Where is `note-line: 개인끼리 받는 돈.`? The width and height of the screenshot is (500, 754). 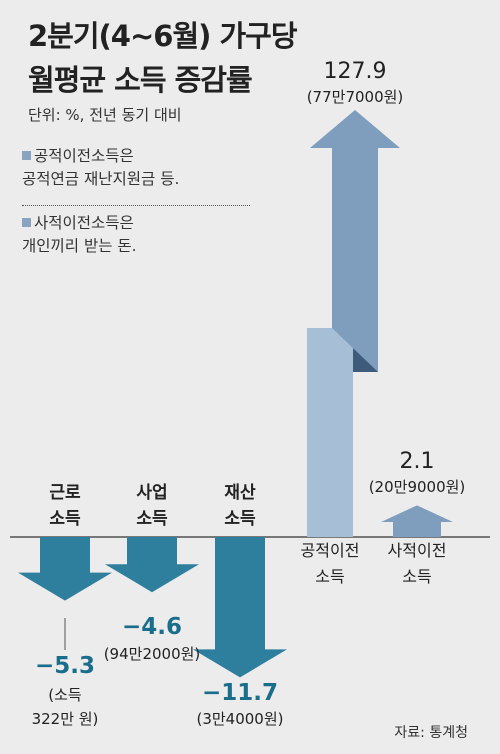 note-line: 개인끼리 받는 돈. is located at coordinates (79, 246).